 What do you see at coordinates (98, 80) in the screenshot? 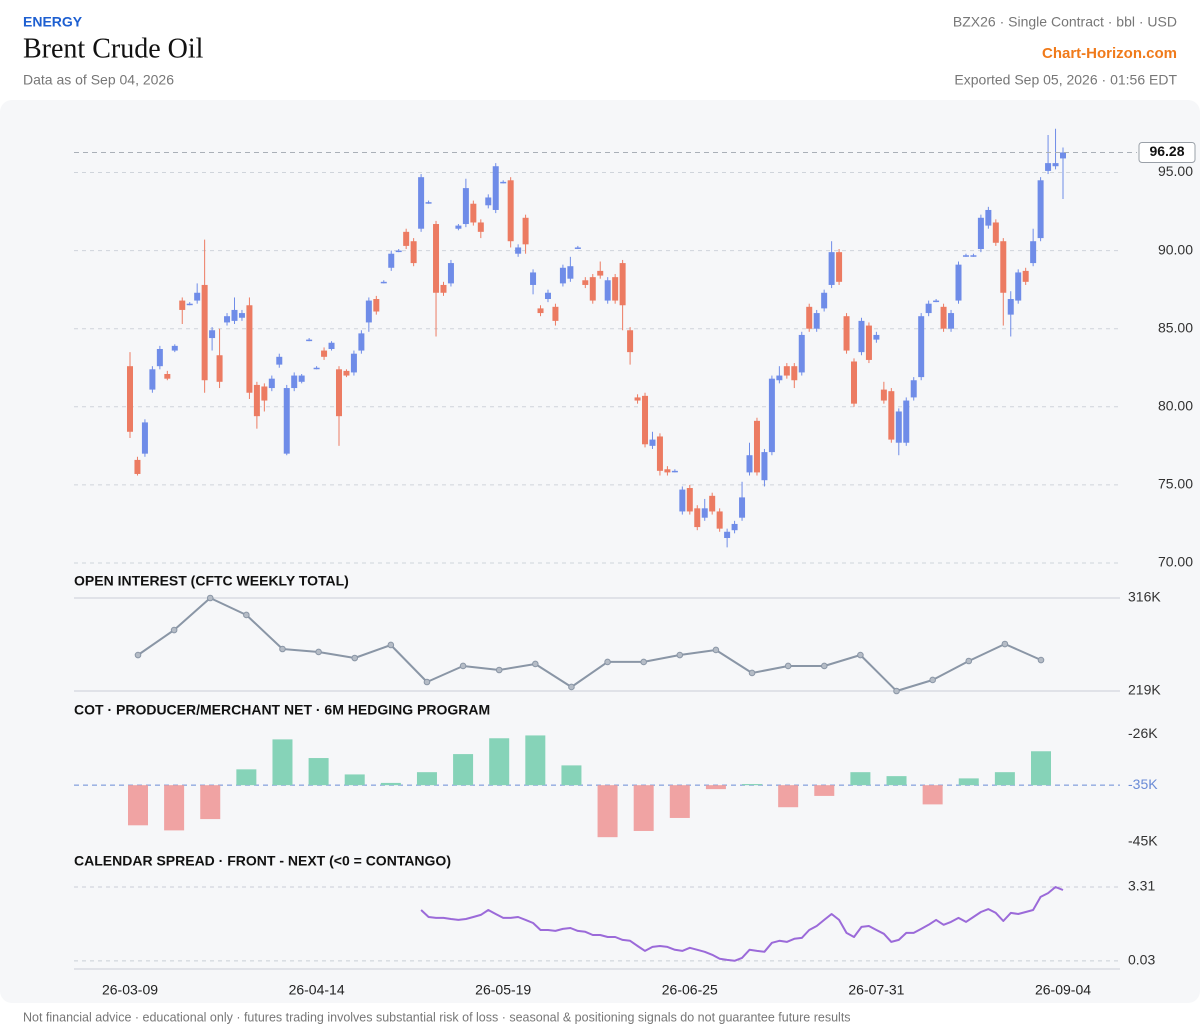
I see `as-of: Data as of Sep 04, 2026` at bounding box center [98, 80].